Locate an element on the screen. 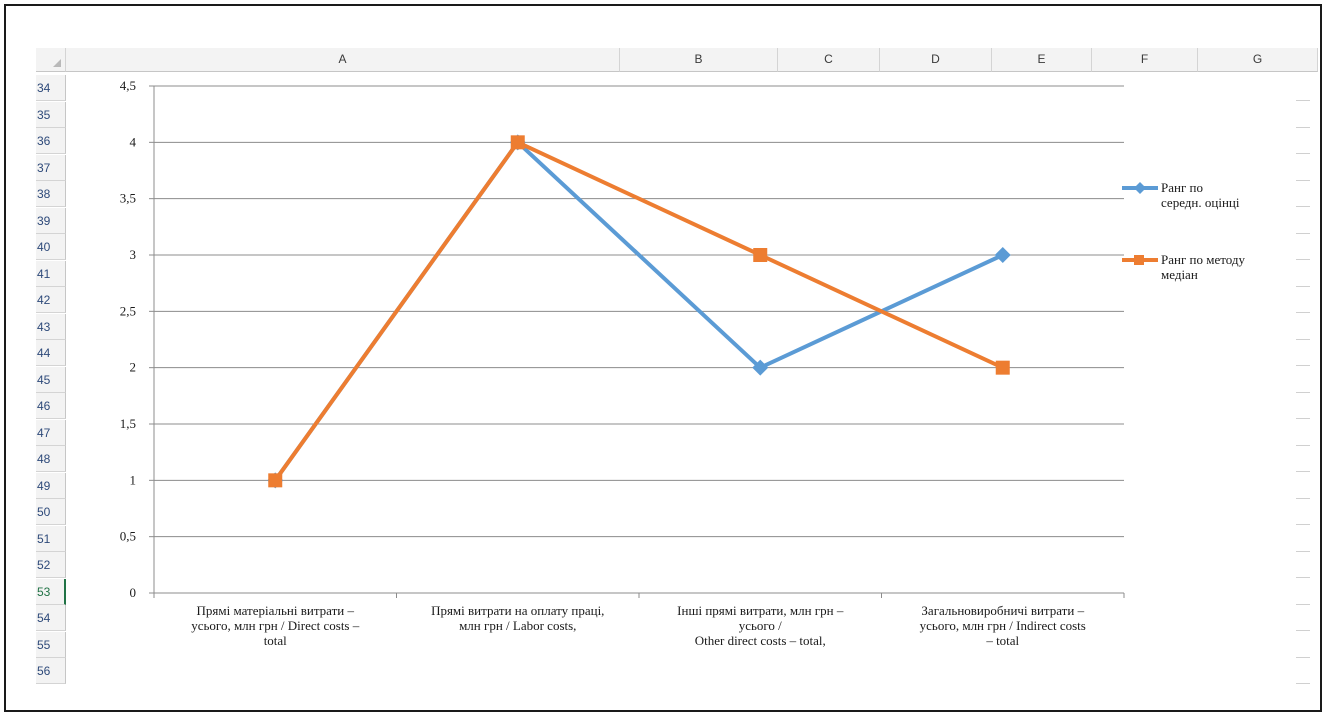 This screenshot has width=1328, height=718. row-header-35: 35 is located at coordinates (51, 114).